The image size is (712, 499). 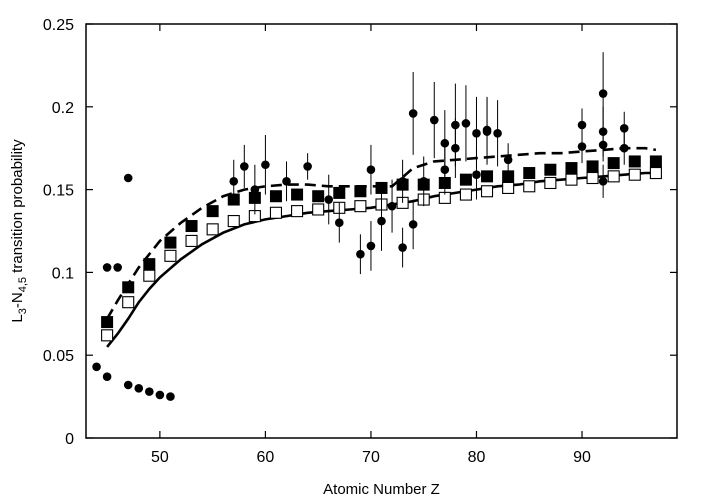 What do you see at coordinates (477, 457) in the screenshot?
I see `x-tick-label: 80` at bounding box center [477, 457].